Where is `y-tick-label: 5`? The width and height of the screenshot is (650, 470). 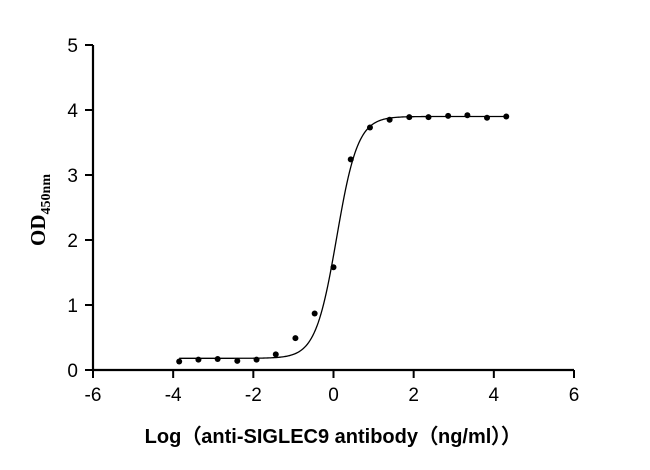
y-tick-label: 5 is located at coordinates (72, 46).